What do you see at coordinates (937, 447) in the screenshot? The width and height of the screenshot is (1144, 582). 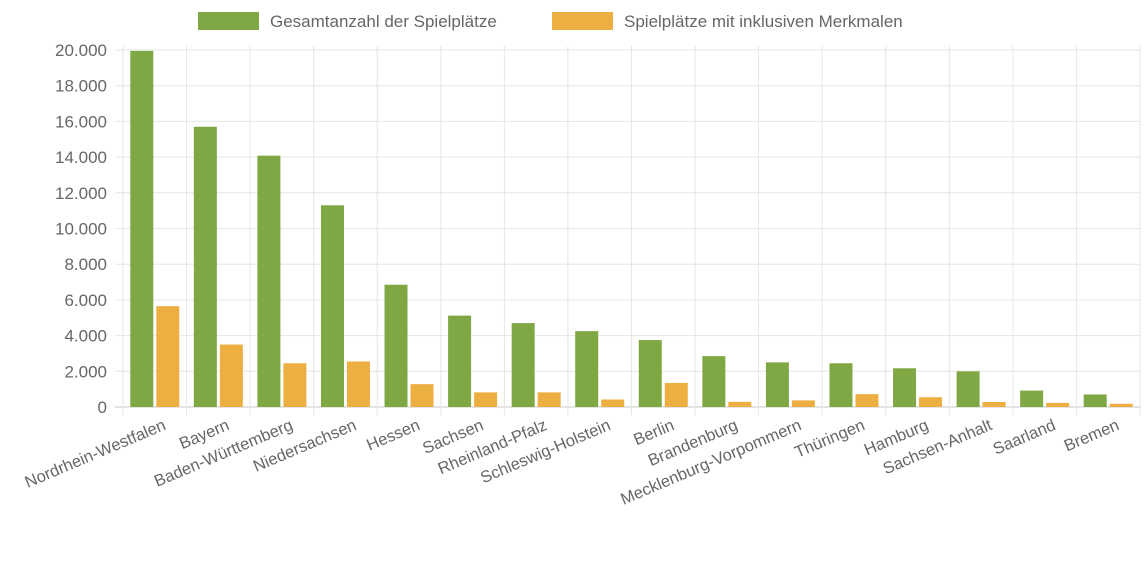 I see `x-tick-label: Sachsen-Anhalt` at bounding box center [937, 447].